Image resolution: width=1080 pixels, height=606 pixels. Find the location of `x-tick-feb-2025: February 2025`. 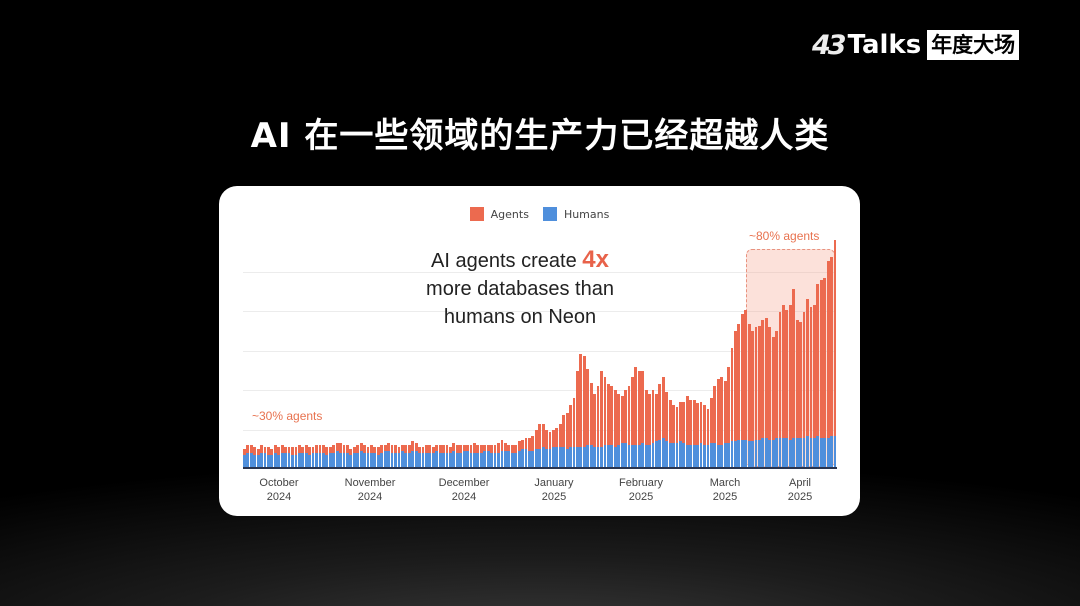

x-tick-feb-2025: February 2025 is located at coordinates (641, 490).